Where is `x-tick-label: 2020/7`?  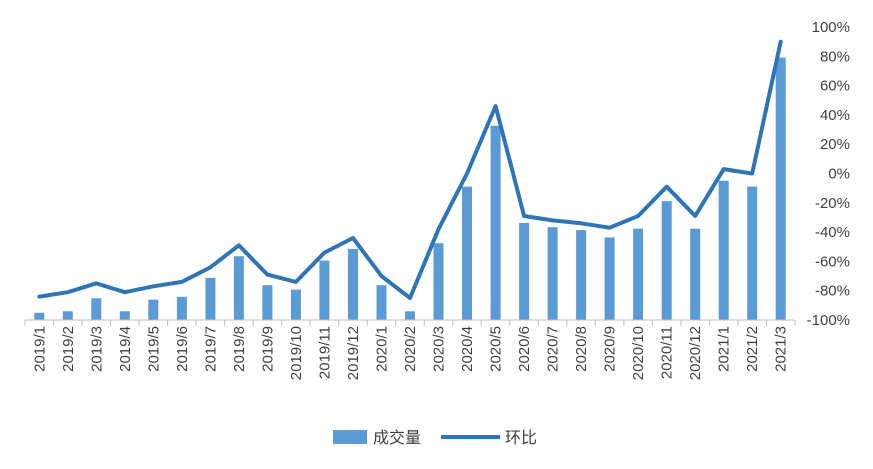
x-tick-label: 2020/7 is located at coordinates (553, 349).